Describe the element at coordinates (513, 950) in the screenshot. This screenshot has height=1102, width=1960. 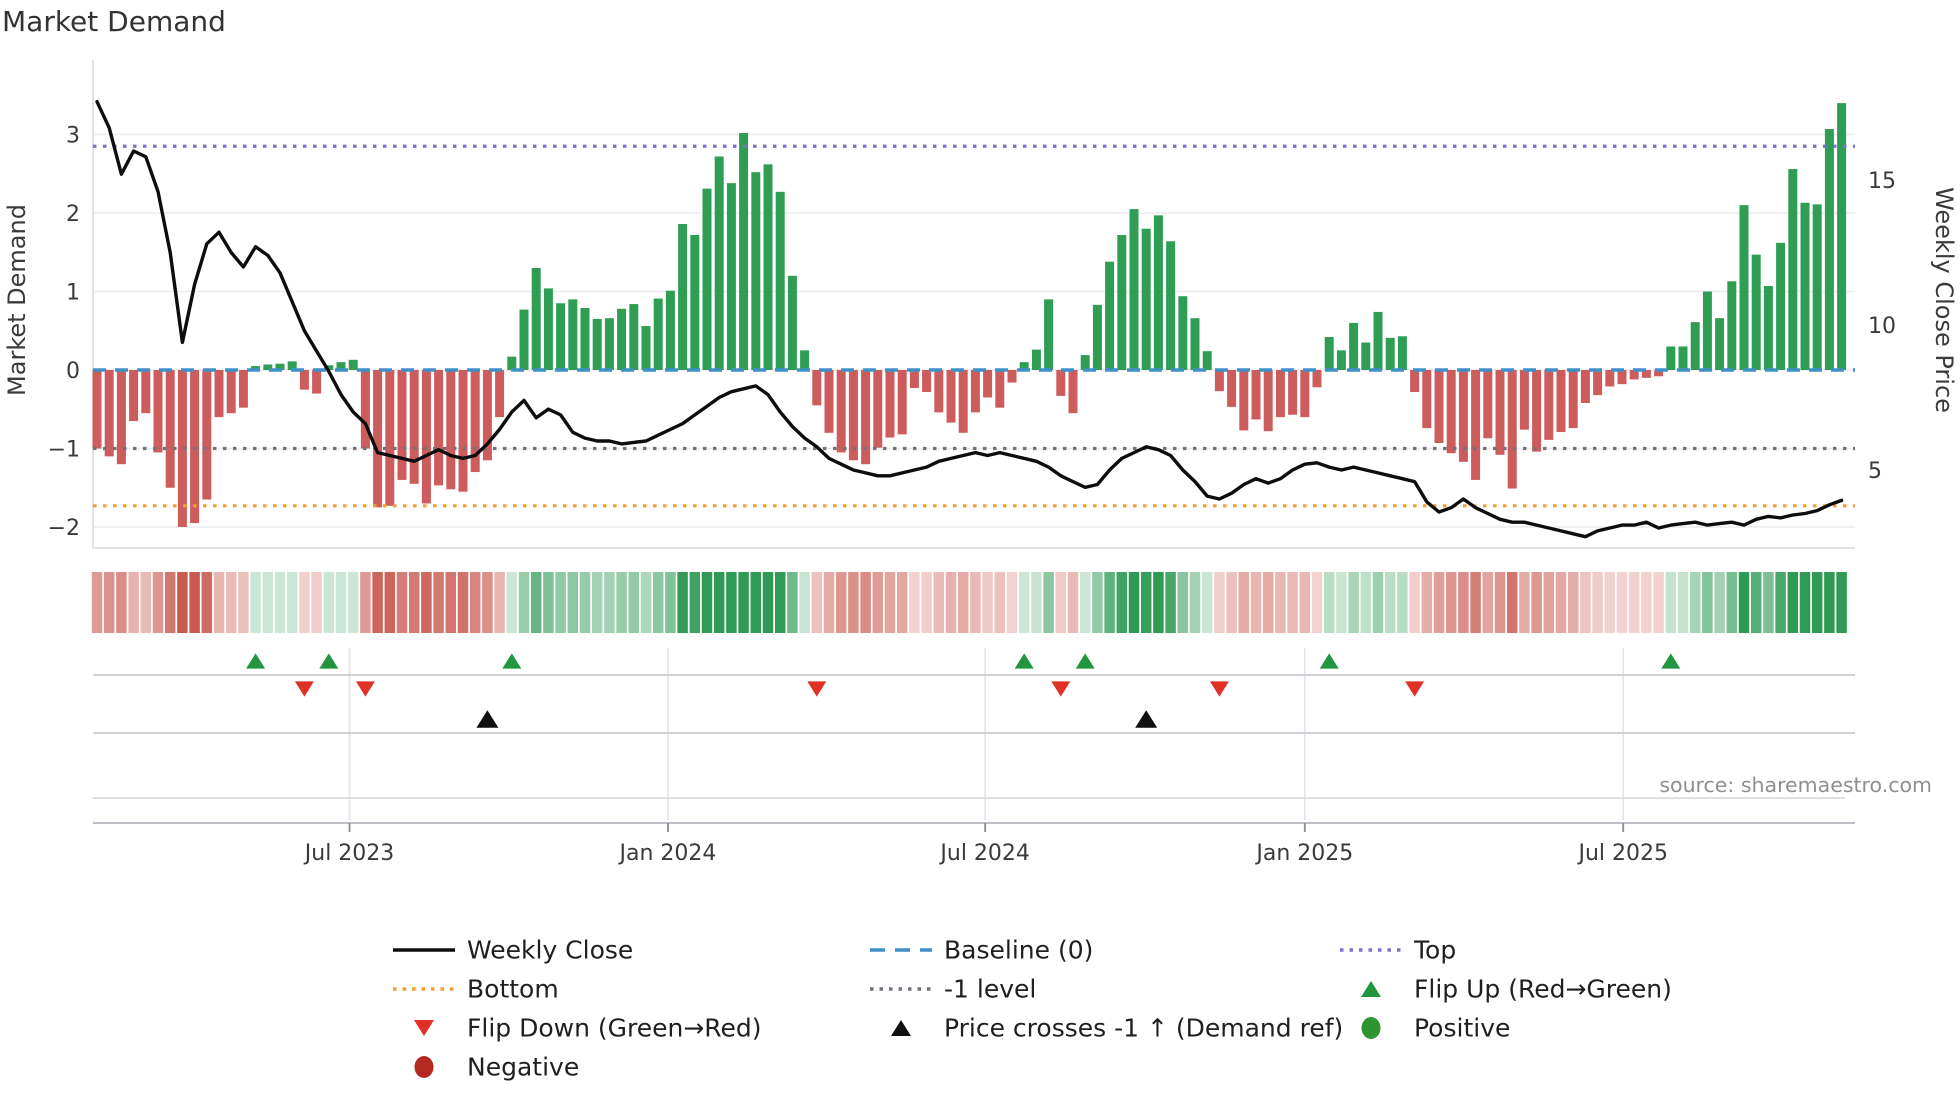
I see `legend-item: Weekly Close` at that location.